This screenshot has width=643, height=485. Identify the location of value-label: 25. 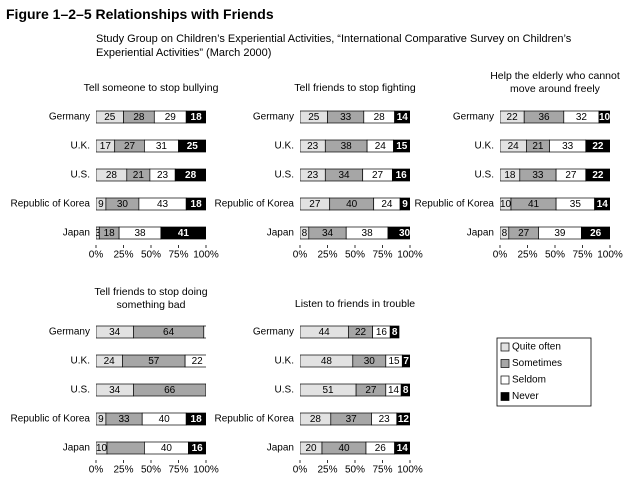
(314, 117).